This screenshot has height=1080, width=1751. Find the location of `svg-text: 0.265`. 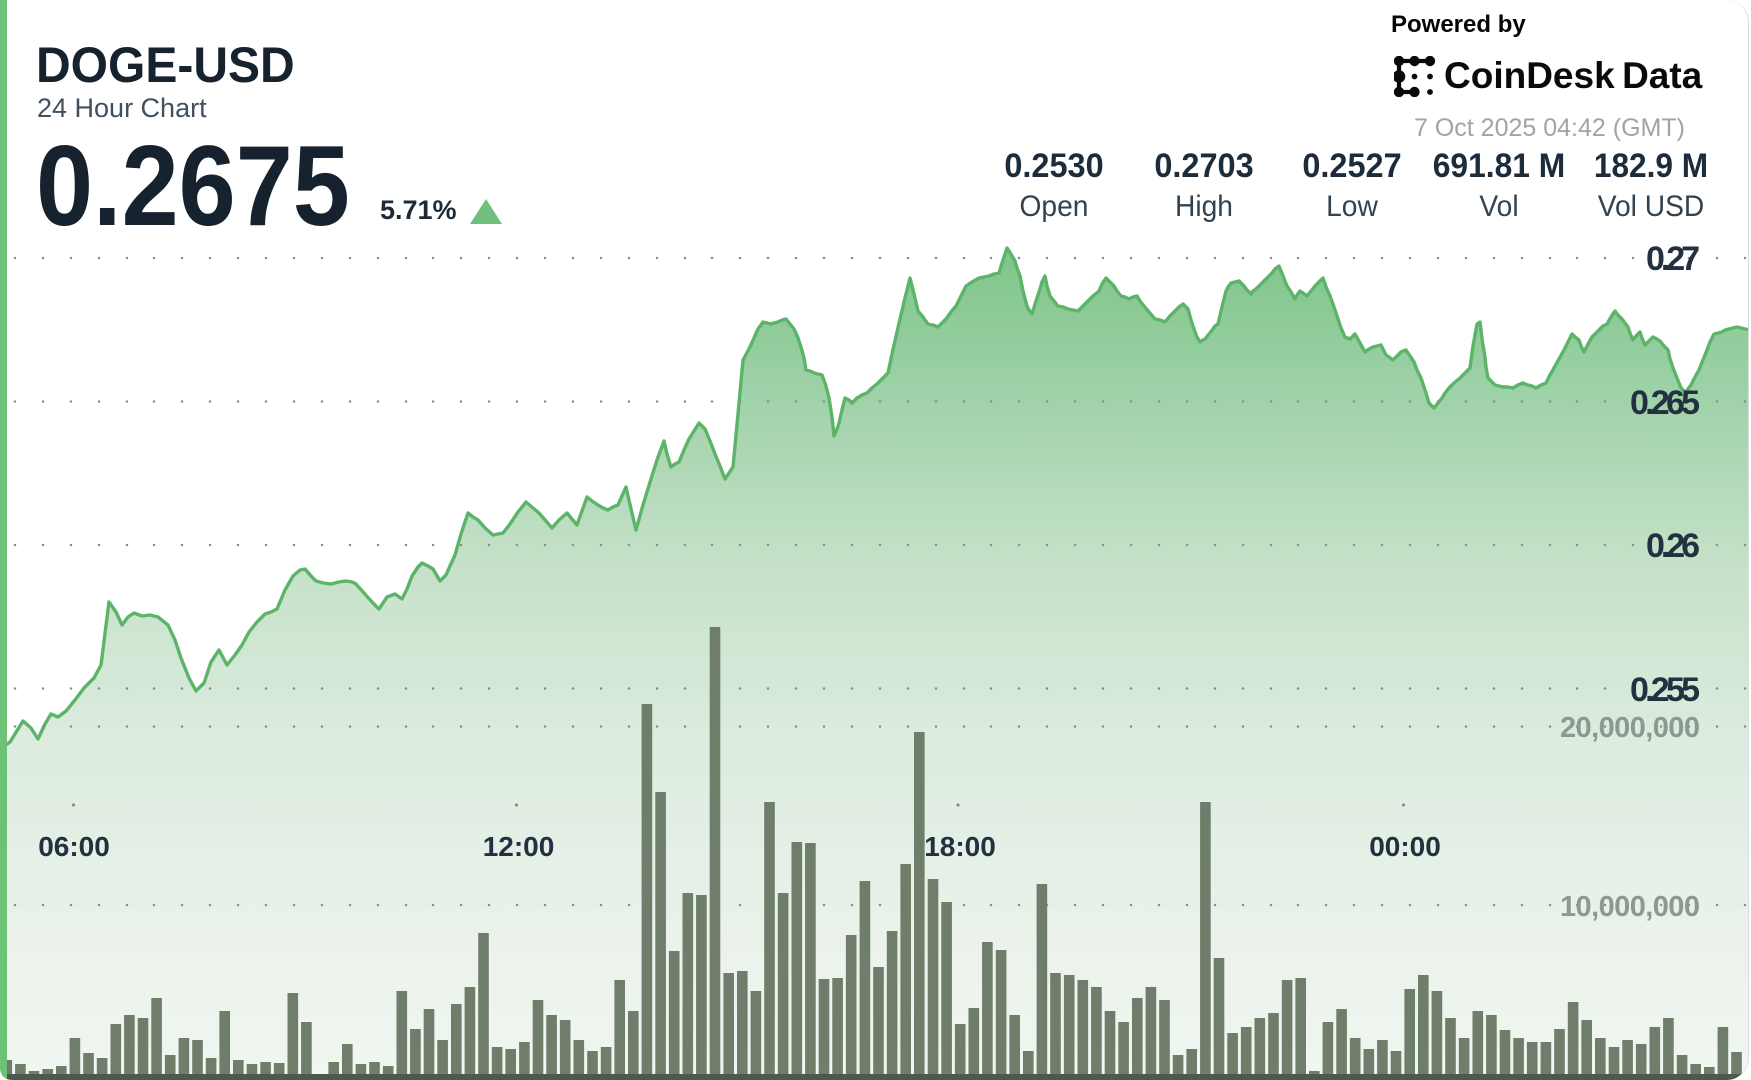

svg-text: 0.265 is located at coordinates (1665, 403).